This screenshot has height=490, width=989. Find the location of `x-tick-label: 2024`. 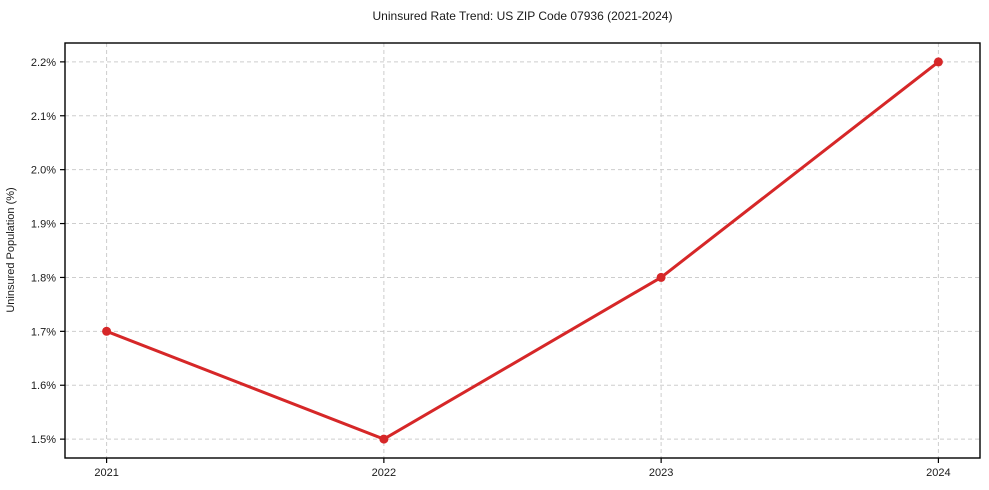

x-tick-label: 2024 is located at coordinates (938, 473).